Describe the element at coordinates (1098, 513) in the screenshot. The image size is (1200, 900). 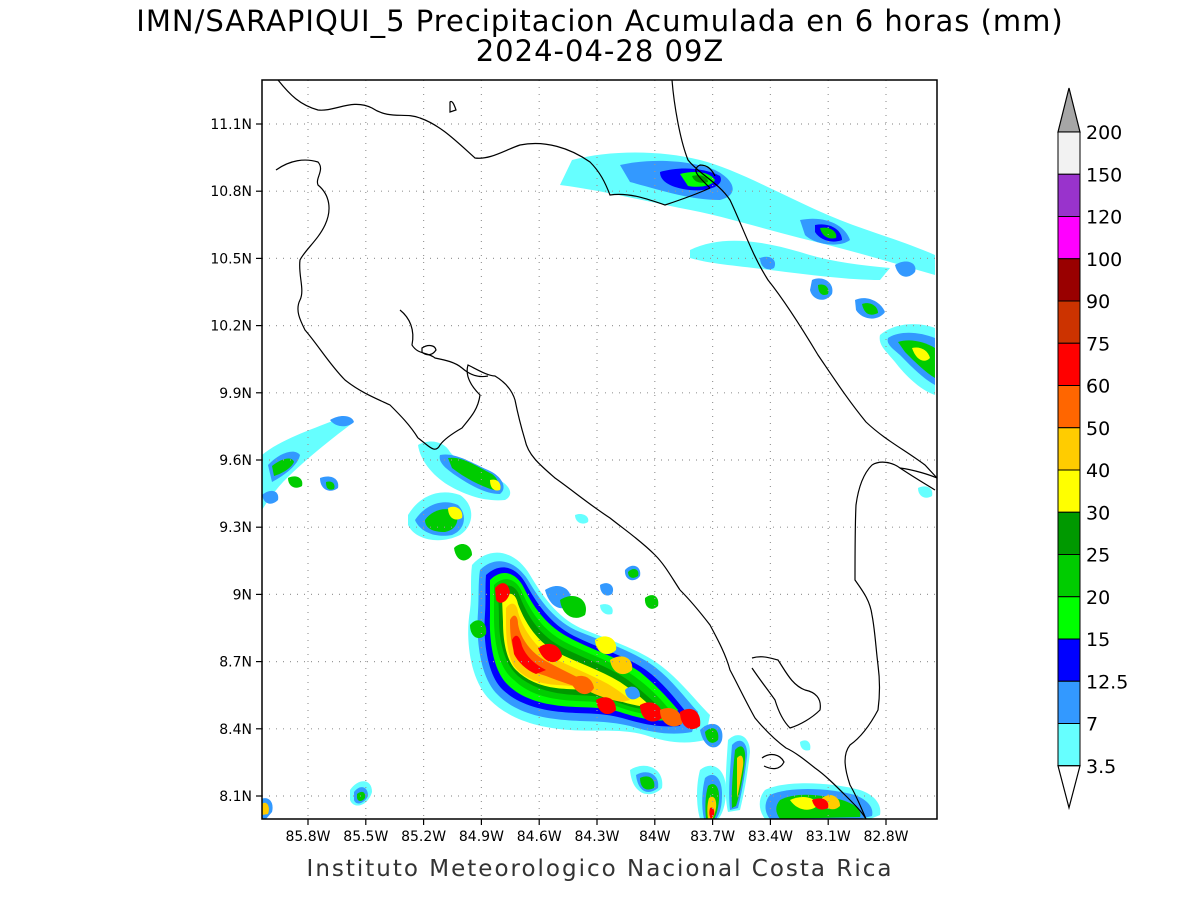
I see `colorbar-label: 30` at that location.